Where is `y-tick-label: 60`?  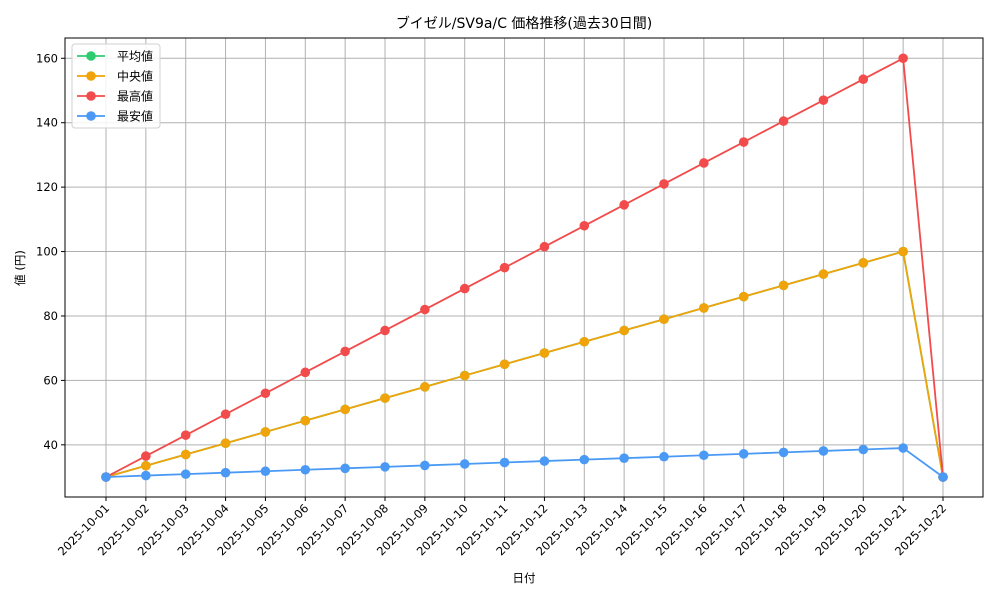 y-tick-label: 60 is located at coordinates (50, 380).